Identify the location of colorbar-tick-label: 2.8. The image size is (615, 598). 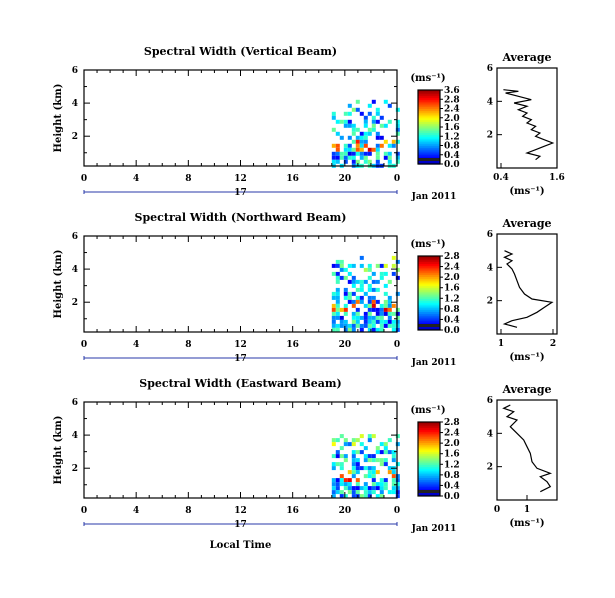
(452, 257).